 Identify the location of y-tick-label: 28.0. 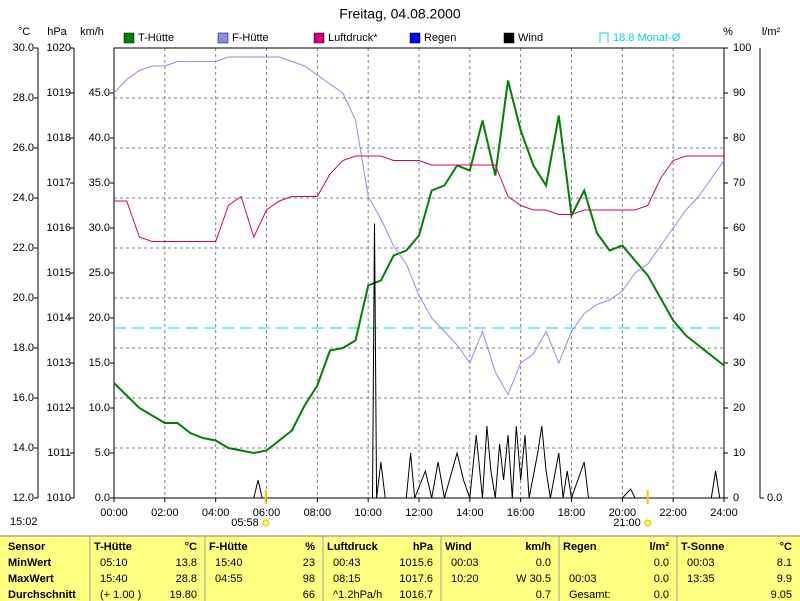
(23, 98).